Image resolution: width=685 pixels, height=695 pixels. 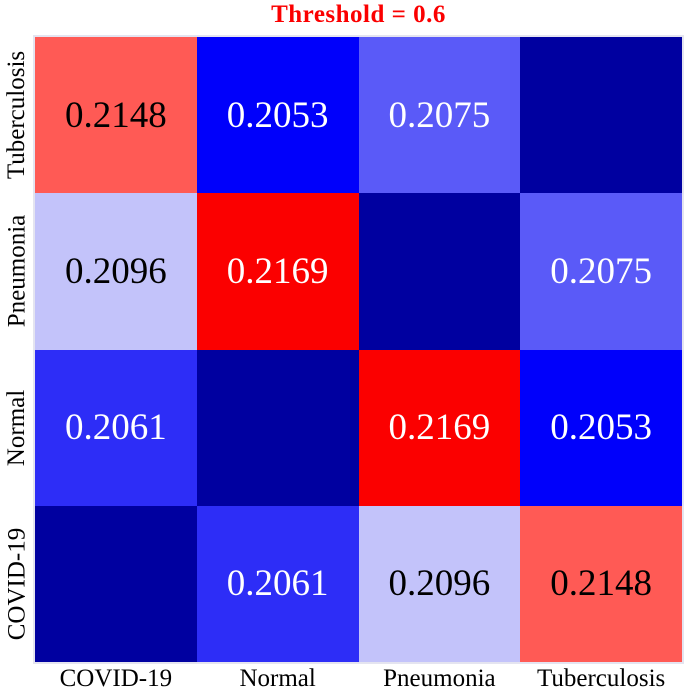 I want to click on y-axis-label: Tuberculosis, so click(x=17, y=115).